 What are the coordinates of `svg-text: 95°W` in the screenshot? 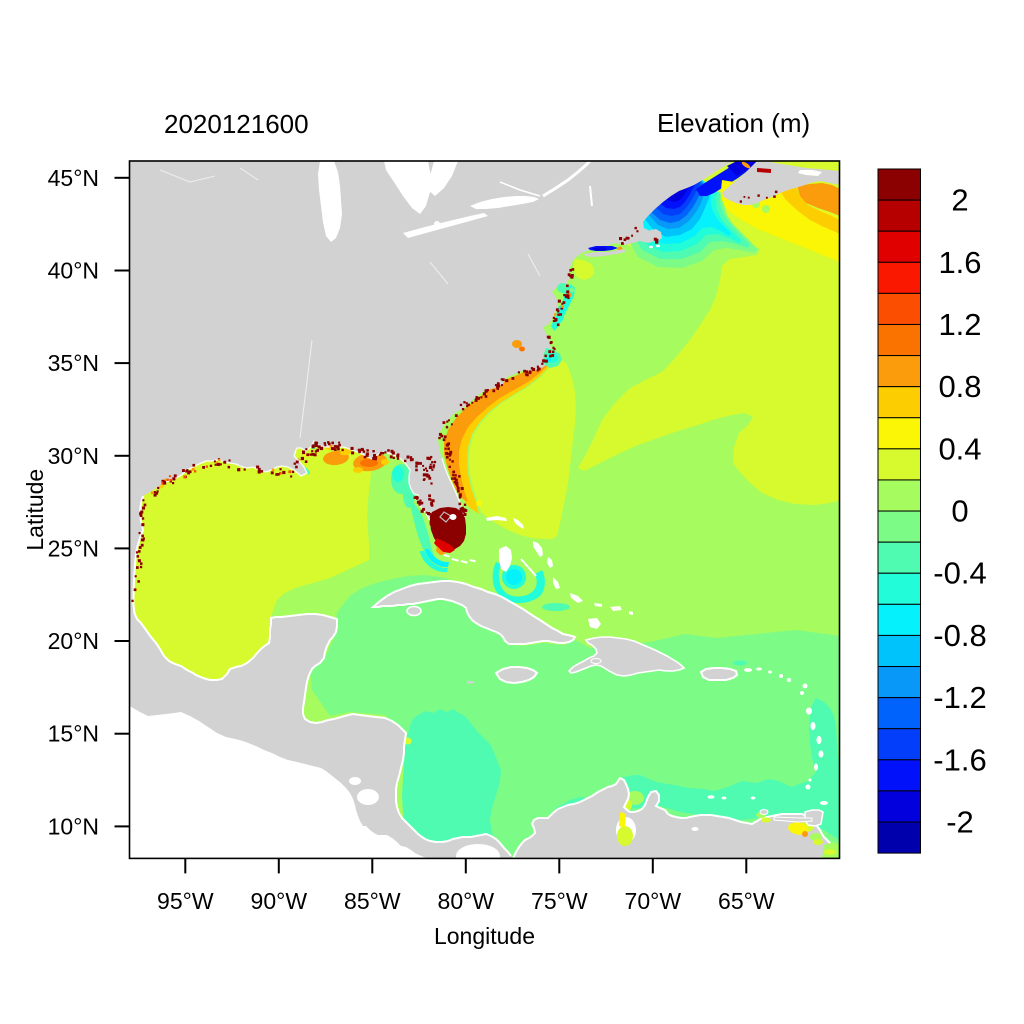 It's located at (185, 901).